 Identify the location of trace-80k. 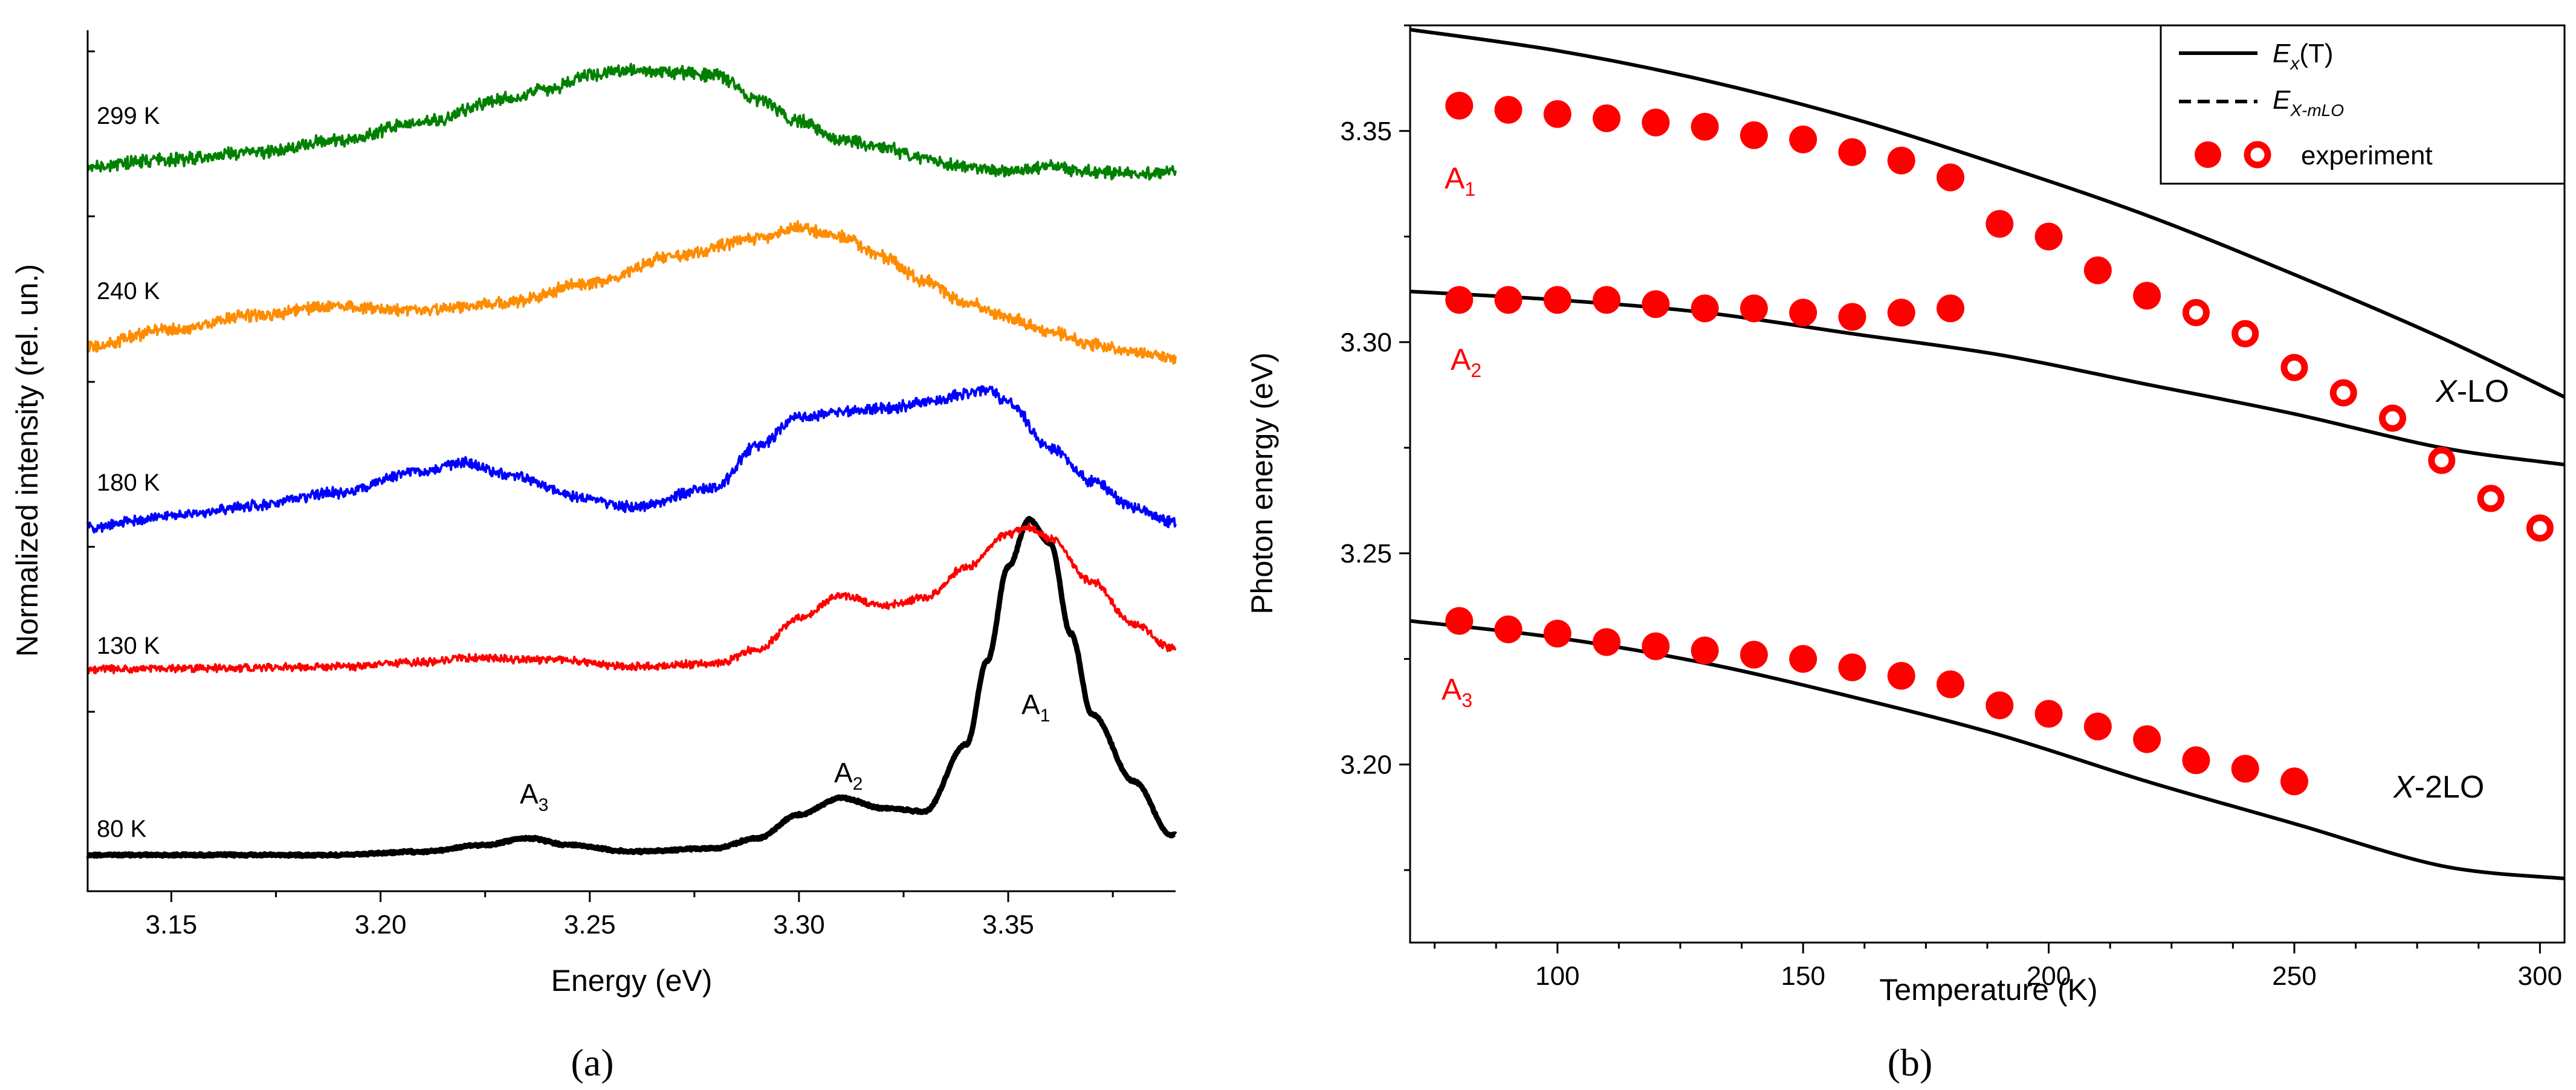
(631, 687).